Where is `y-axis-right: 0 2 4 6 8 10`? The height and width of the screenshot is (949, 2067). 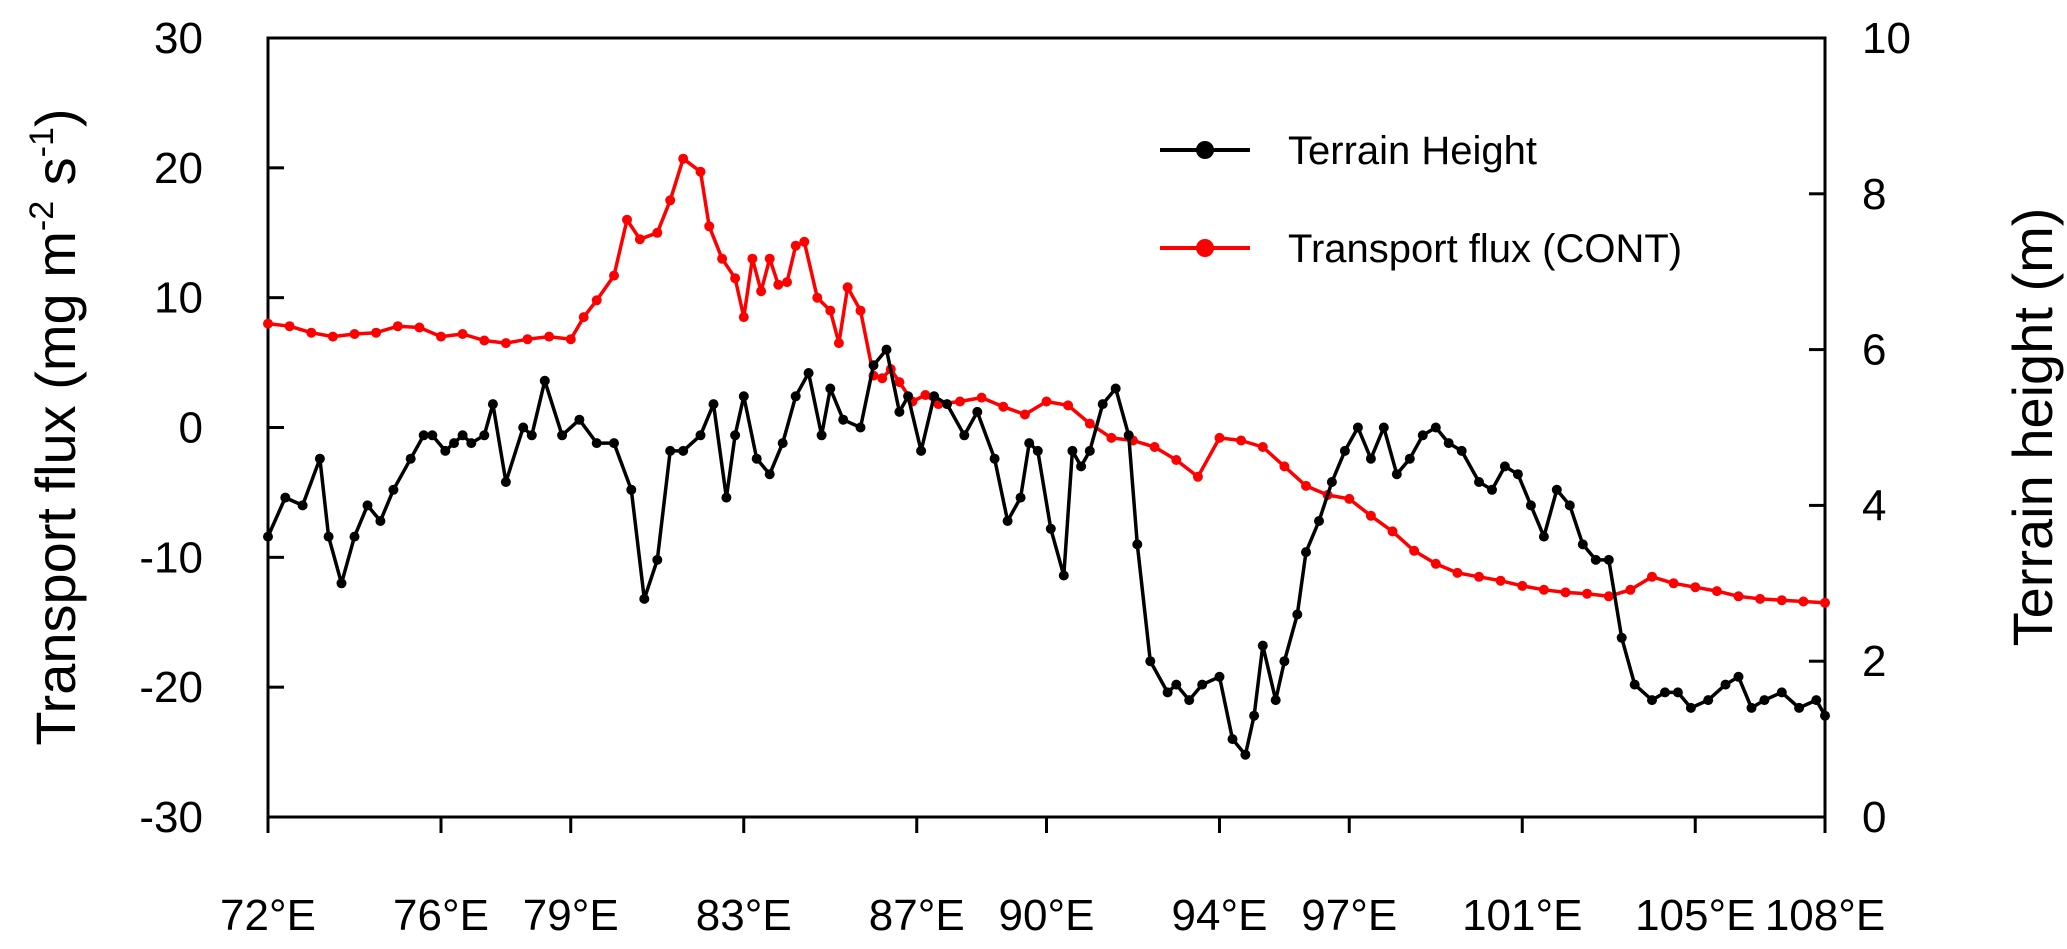
y-axis-right: 0 2 4 6 8 10 is located at coordinates (1860, 428).